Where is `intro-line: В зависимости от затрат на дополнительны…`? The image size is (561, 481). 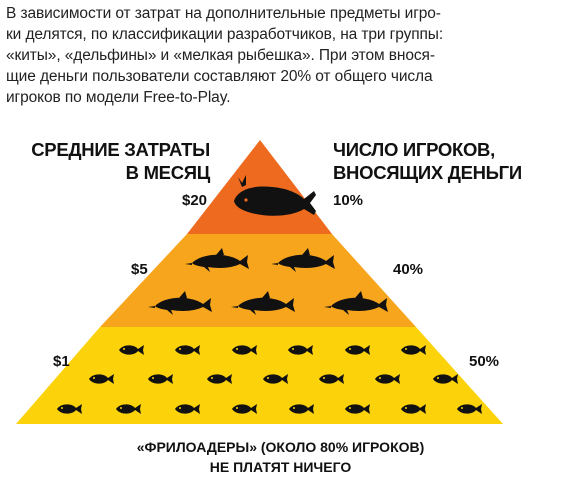 intro-line: В зависимости от затрат на дополнительны… is located at coordinates (223, 13).